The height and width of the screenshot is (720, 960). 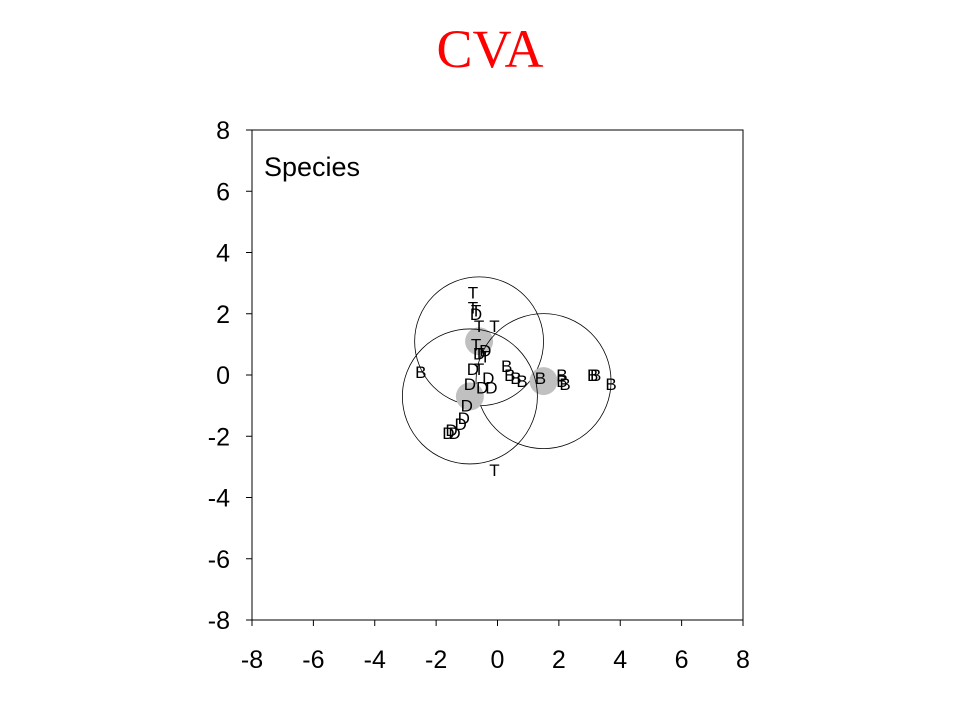 What do you see at coordinates (743, 660) in the screenshot?
I see `x-tick-label: 8` at bounding box center [743, 660].